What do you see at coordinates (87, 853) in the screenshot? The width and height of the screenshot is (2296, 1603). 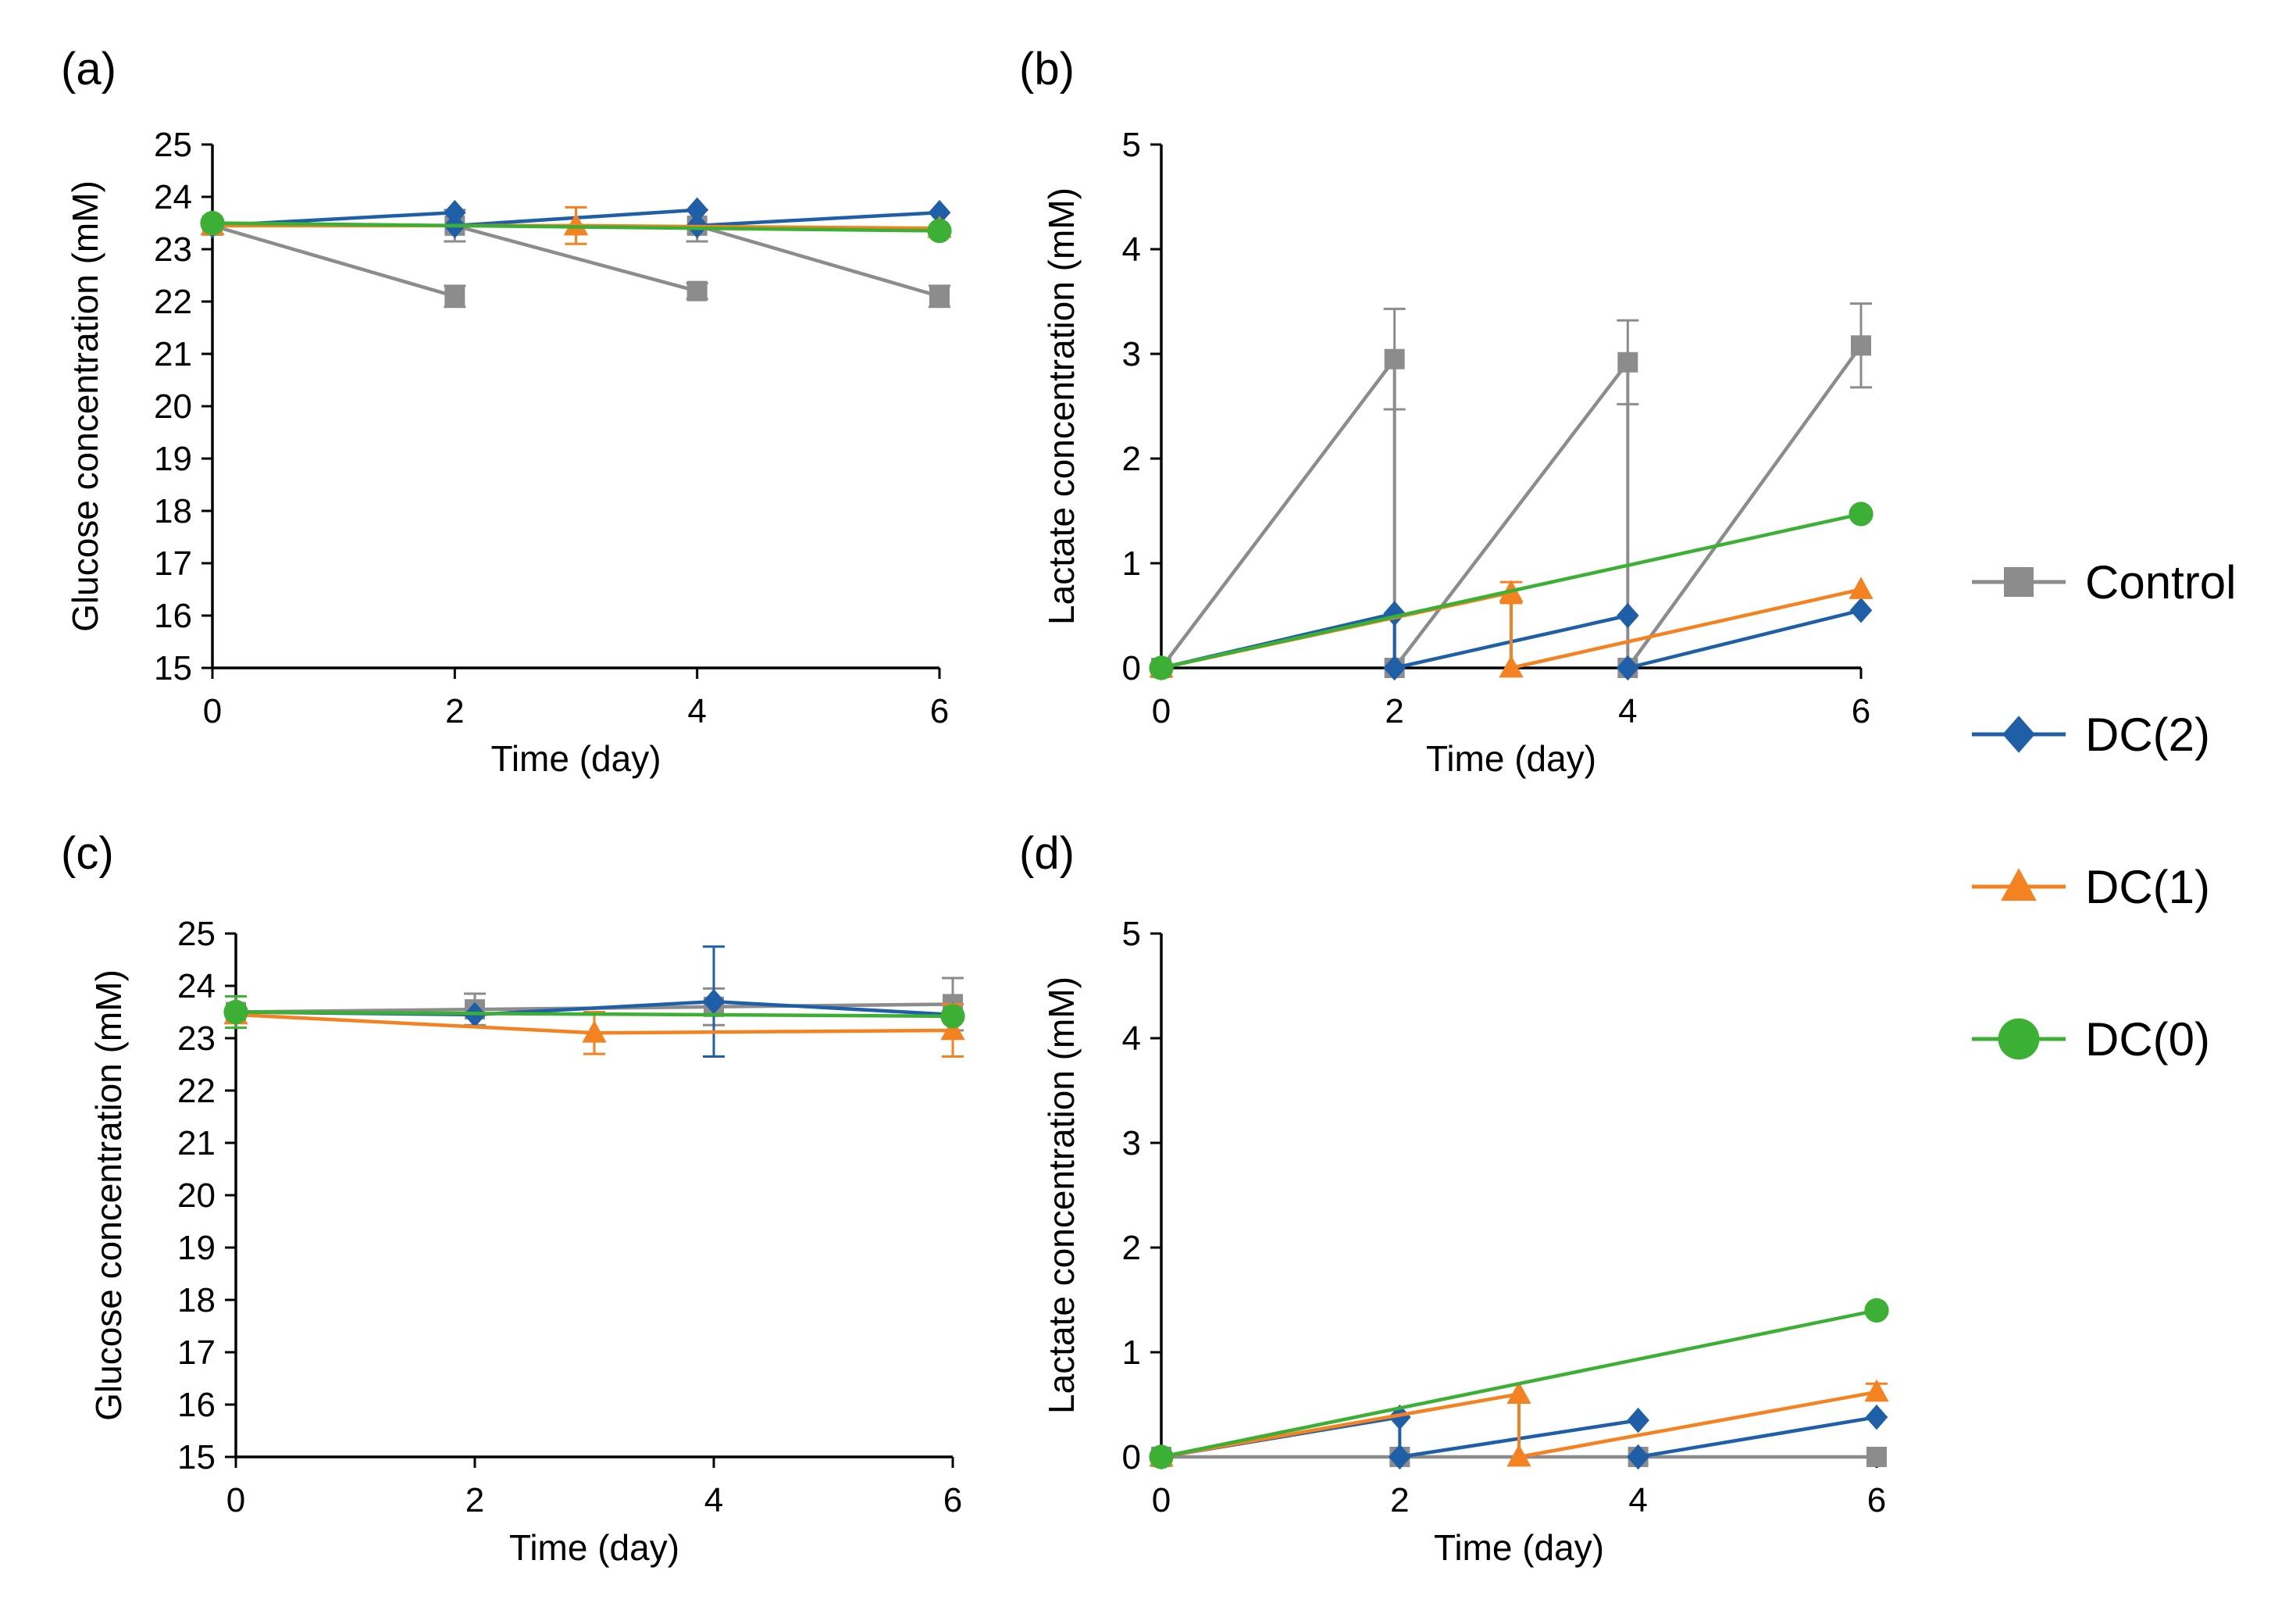 I see `panel-label: (c)` at bounding box center [87, 853].